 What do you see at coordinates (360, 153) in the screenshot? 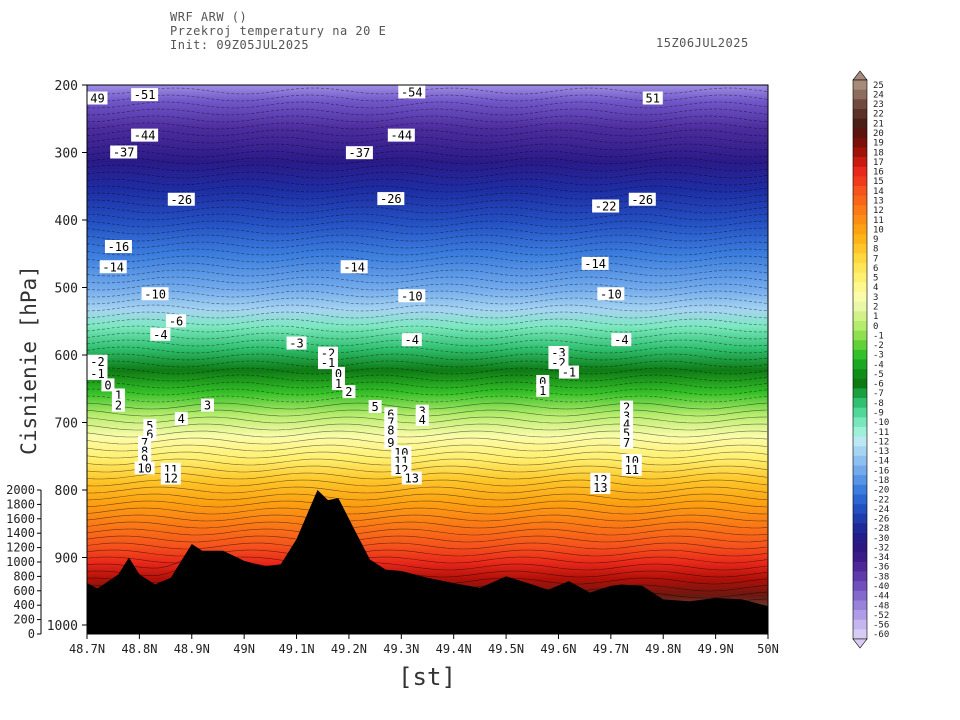
I see `isotherm-label: -37` at bounding box center [360, 153].